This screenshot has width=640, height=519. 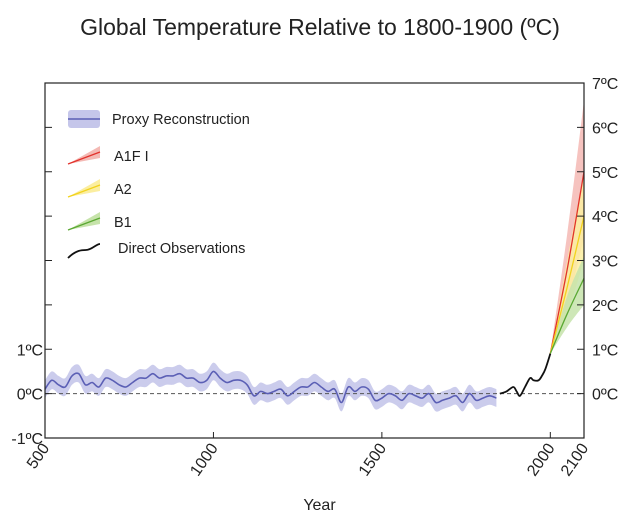 What do you see at coordinates (605, 306) in the screenshot?
I see `right-tick-label: 2ºC` at bounding box center [605, 306].